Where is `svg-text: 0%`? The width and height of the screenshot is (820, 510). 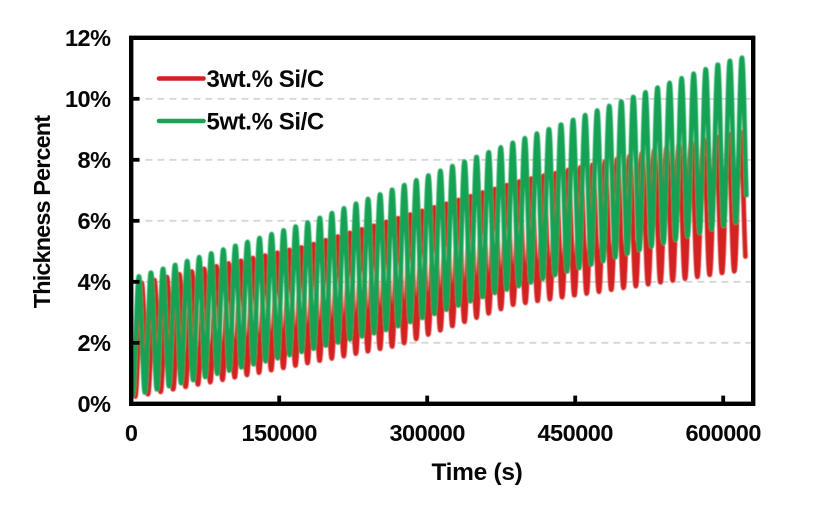 svg-text: 0% is located at coordinates (95, 404).